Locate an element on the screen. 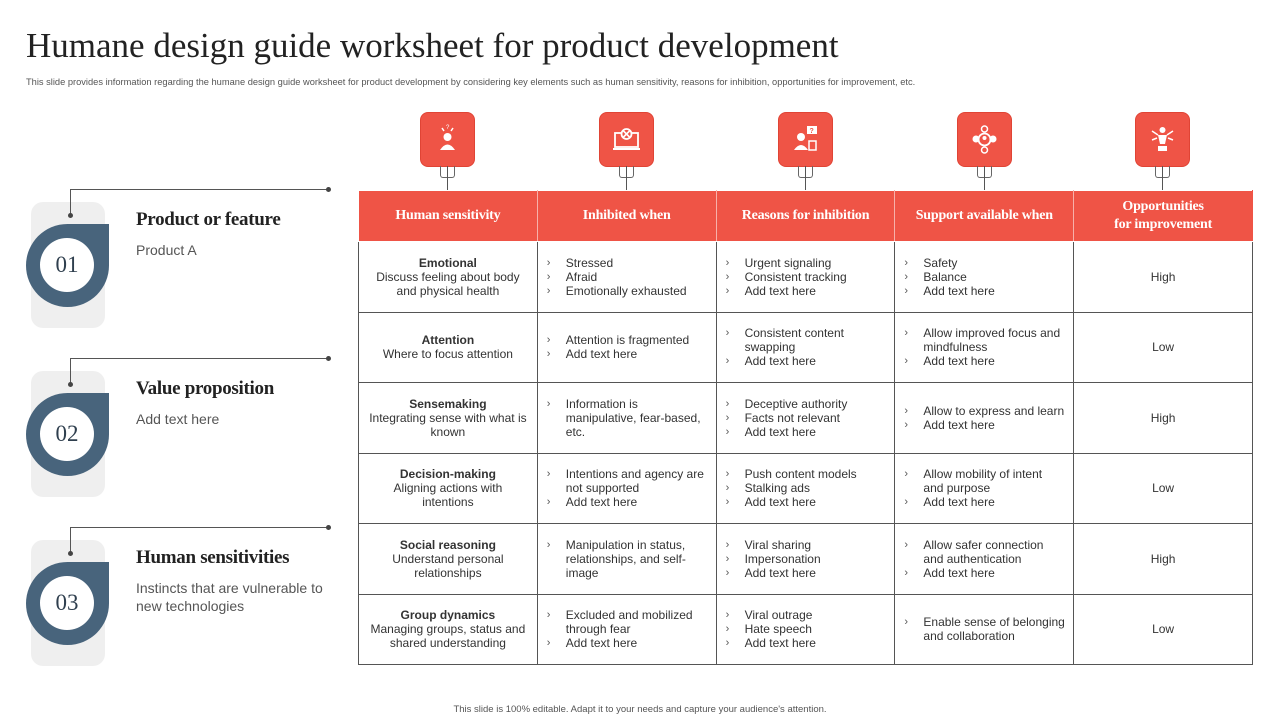  list-item-text: Consistent tracking is located at coordinates (795, 276).